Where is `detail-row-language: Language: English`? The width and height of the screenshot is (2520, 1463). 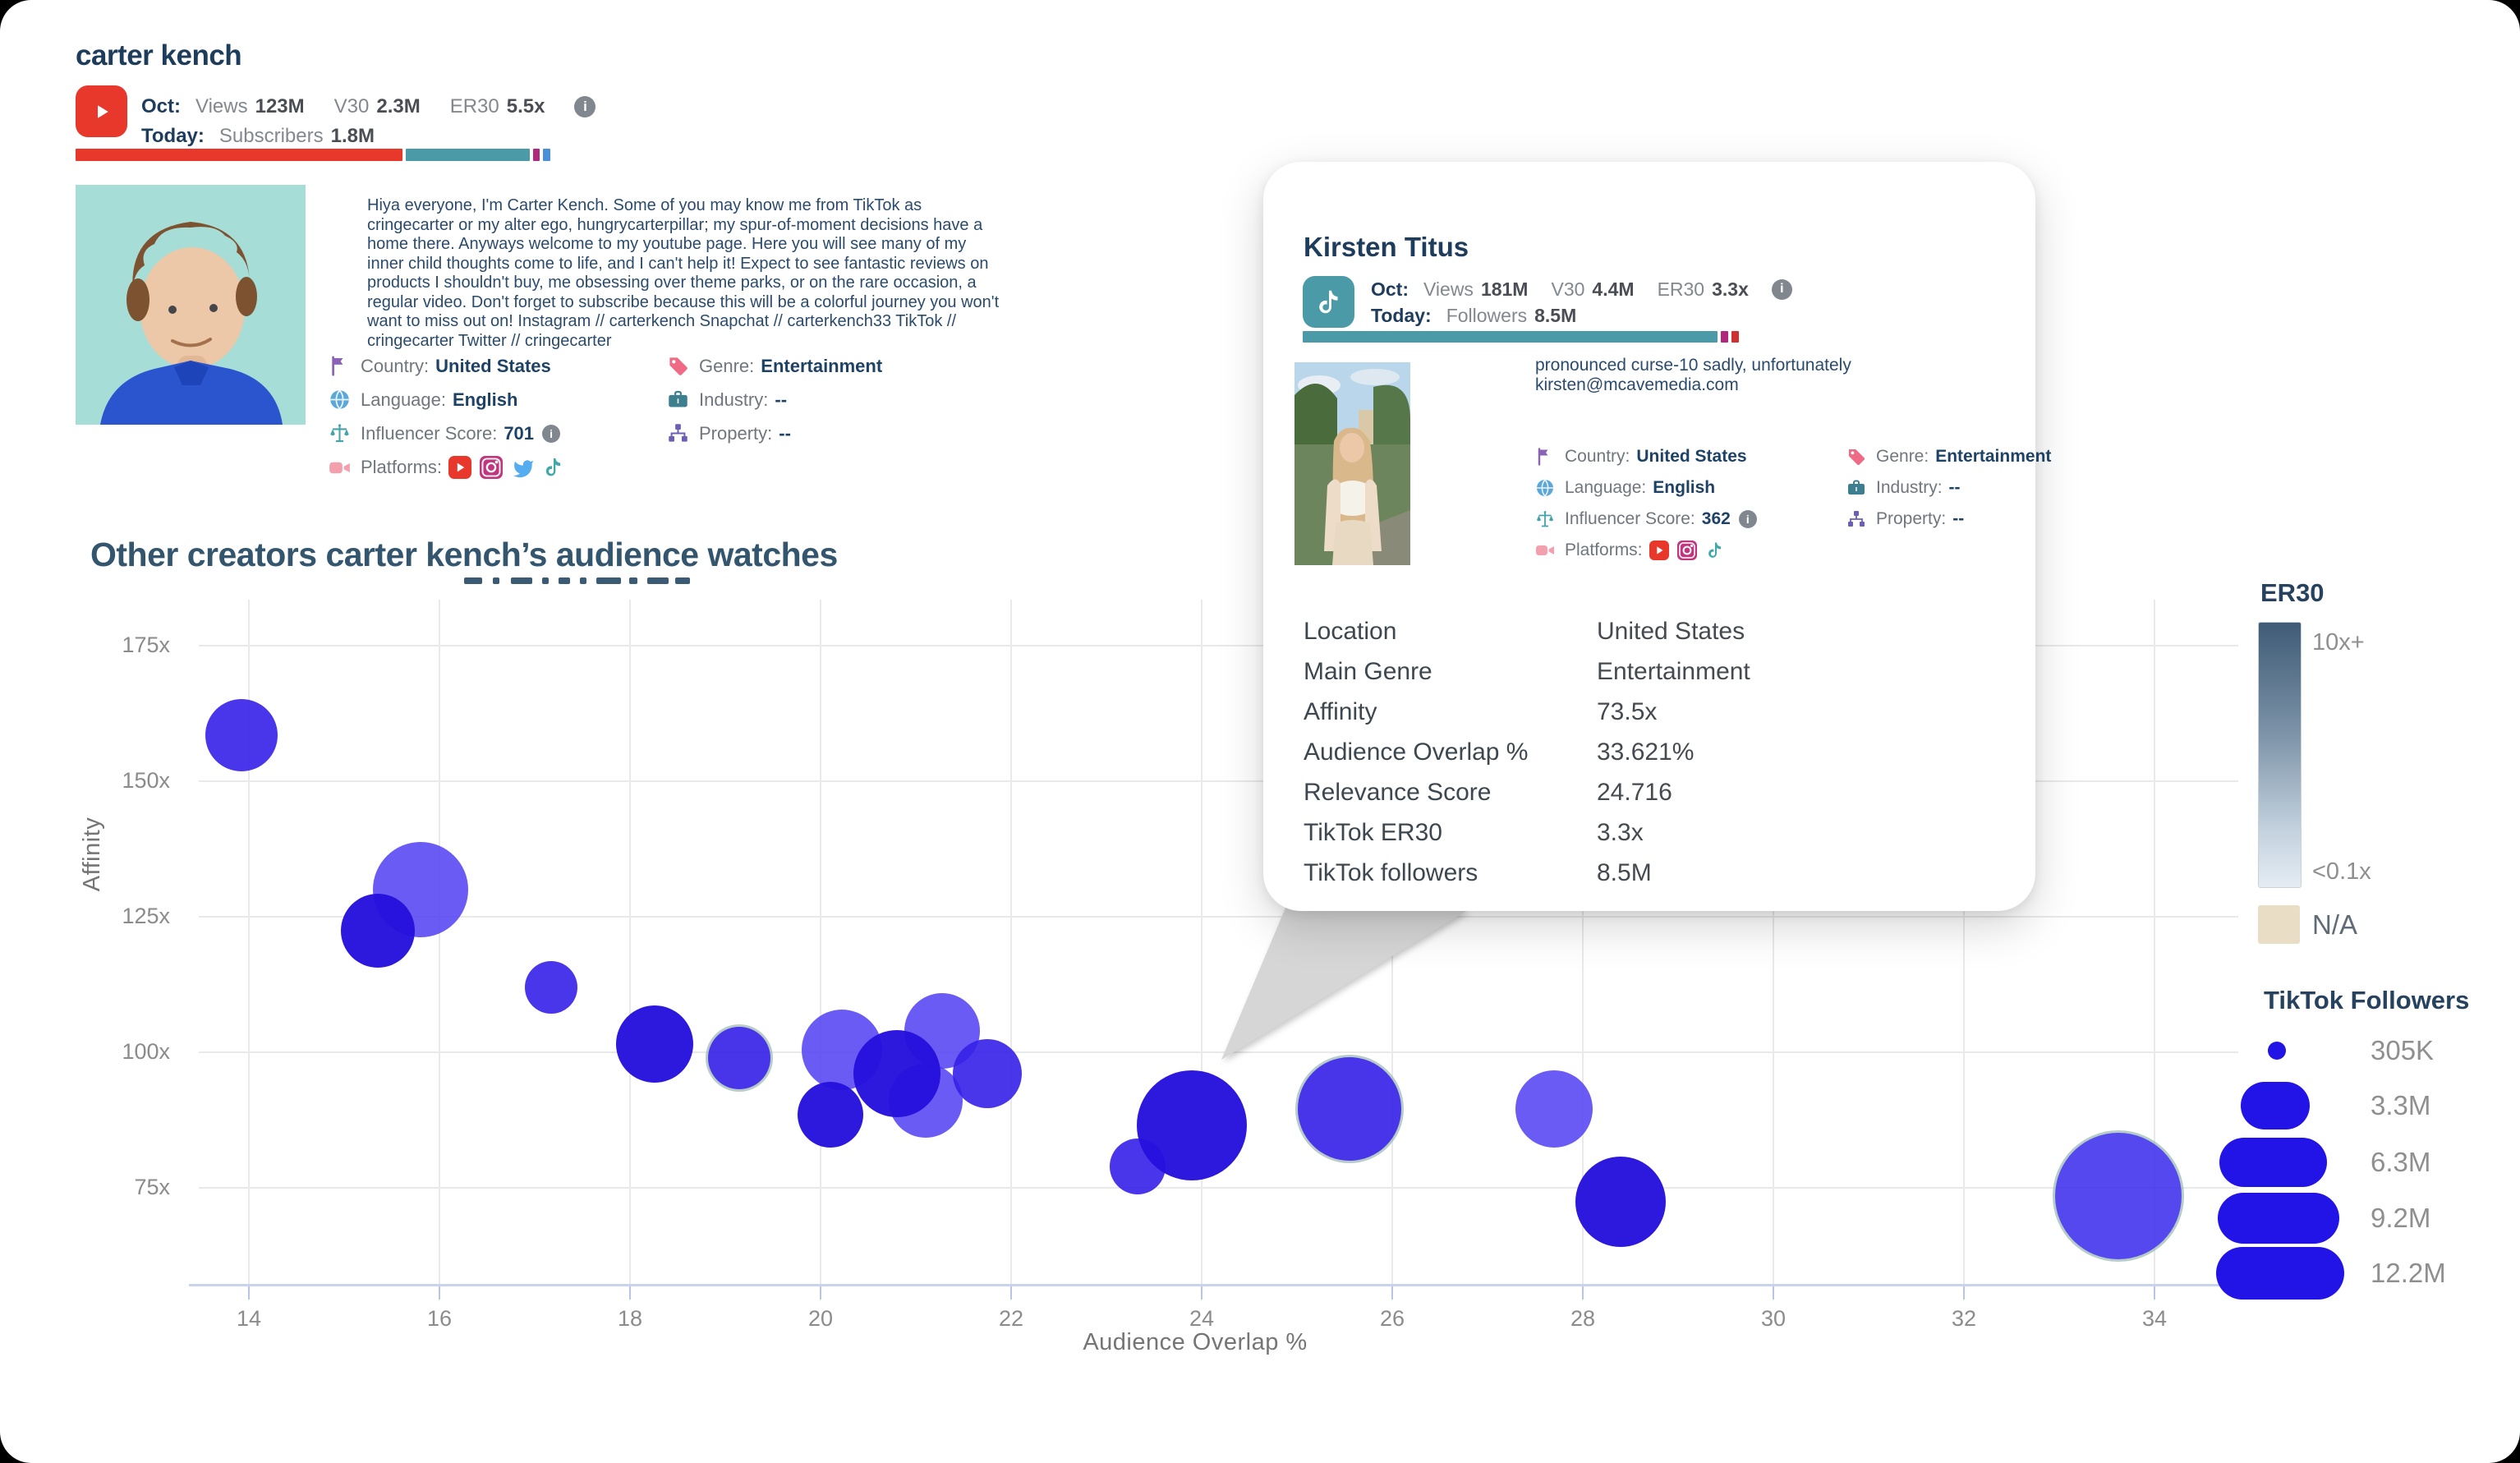
detail-row-language: Language: English is located at coordinates (1646, 488).